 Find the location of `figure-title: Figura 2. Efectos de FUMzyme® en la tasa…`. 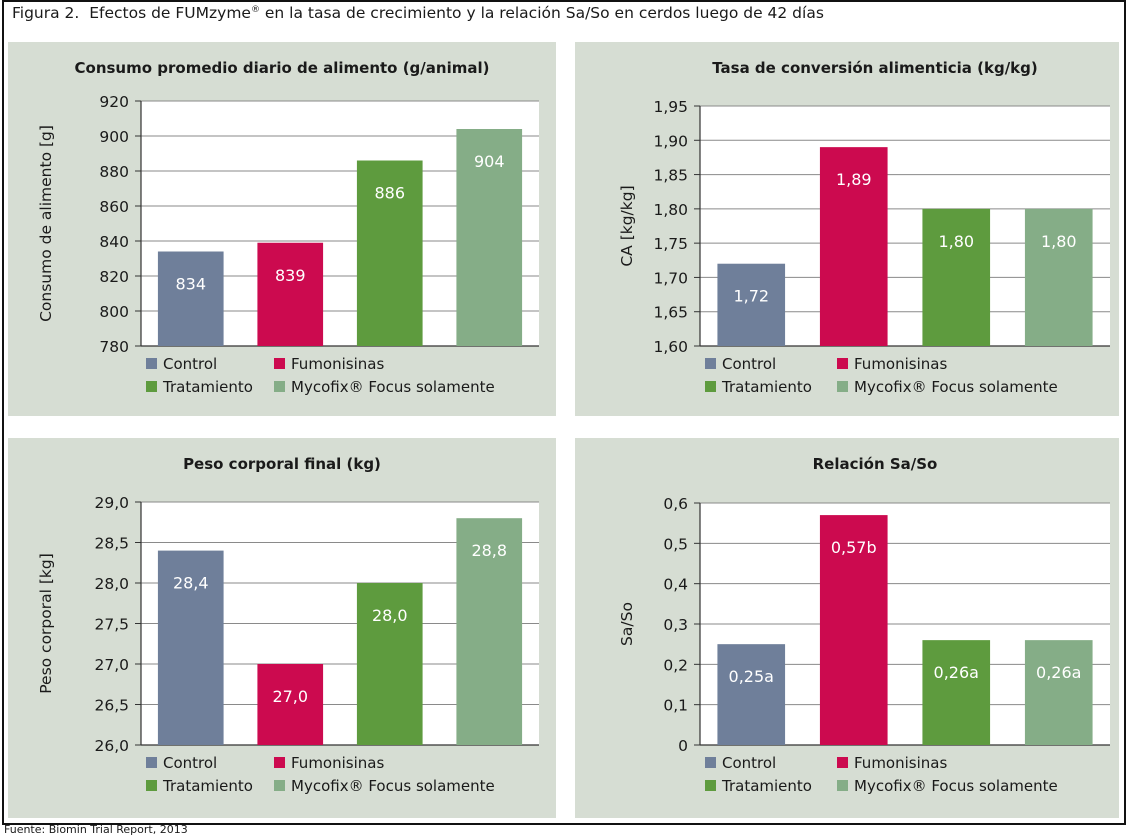

figure-title: Figura 2. Efectos de FUMzyme® en la tasa… is located at coordinates (418, 13).